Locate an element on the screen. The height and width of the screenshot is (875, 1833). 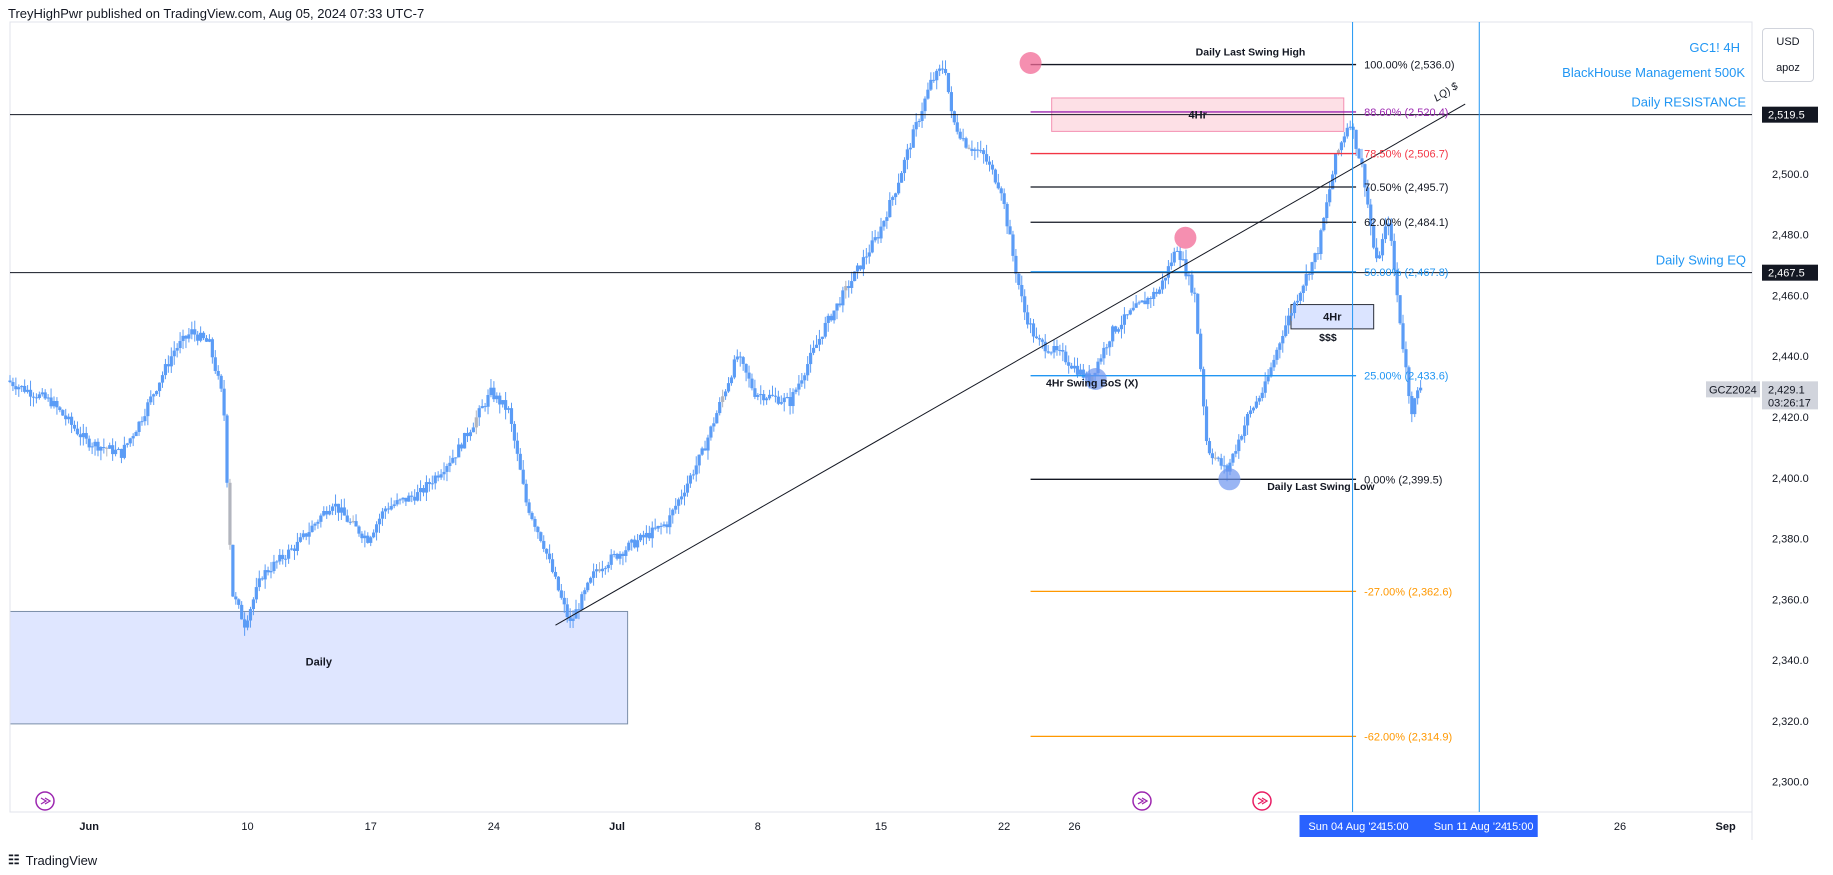
scale-mode-label: apoz is located at coordinates (1788, 68).